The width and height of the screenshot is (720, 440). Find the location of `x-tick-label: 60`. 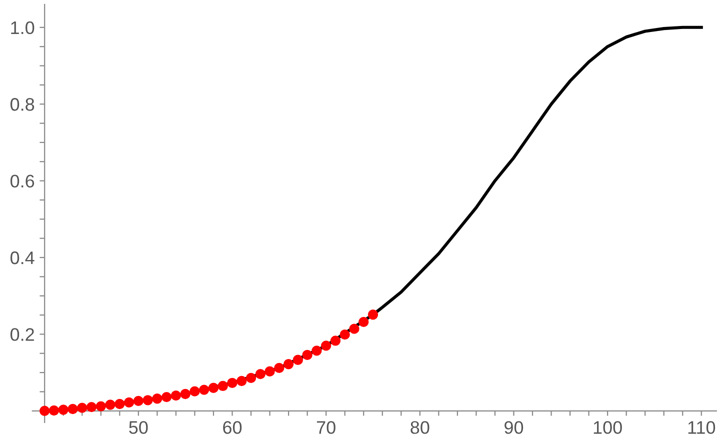

x-tick-label: 60 is located at coordinates (232, 427).